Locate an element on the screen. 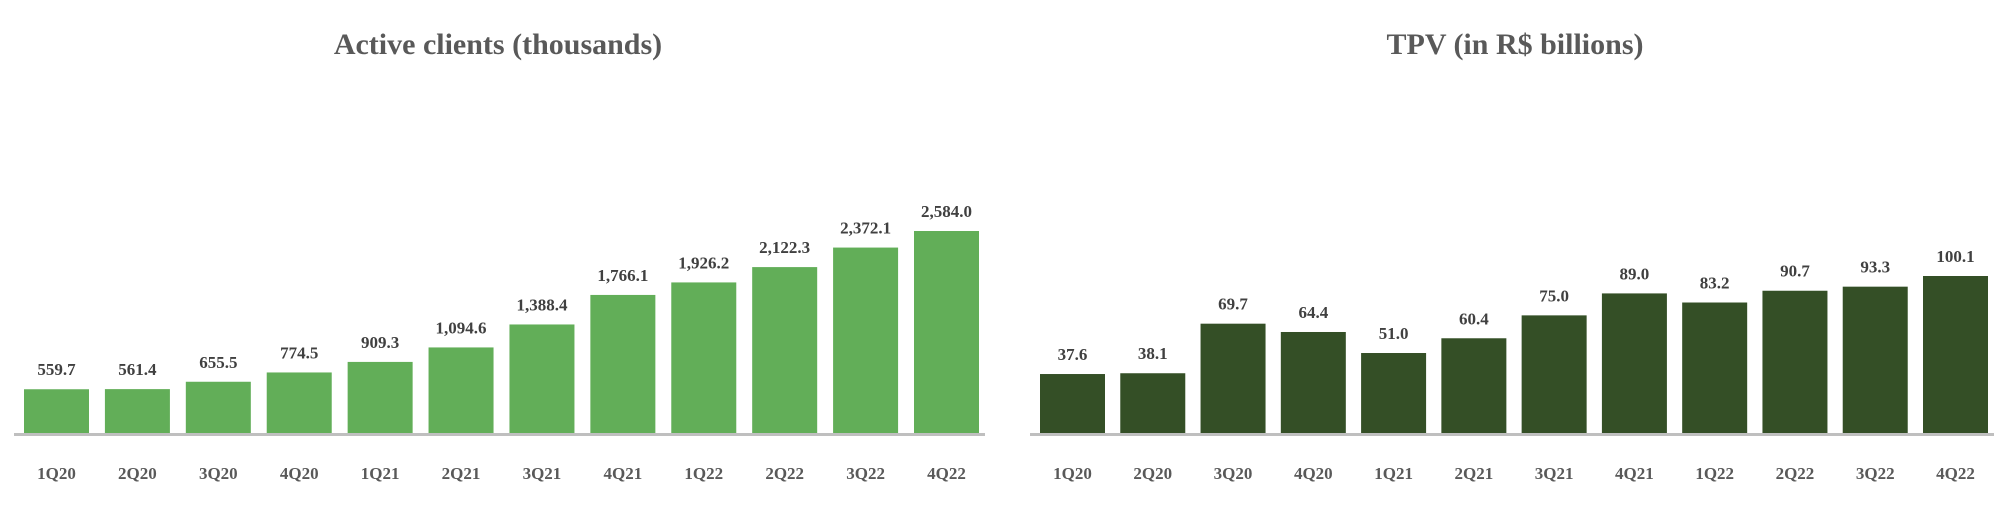 This screenshot has height=507, width=2012. x-tick-tpv-3Q20: 3Q20 is located at coordinates (1233, 473).